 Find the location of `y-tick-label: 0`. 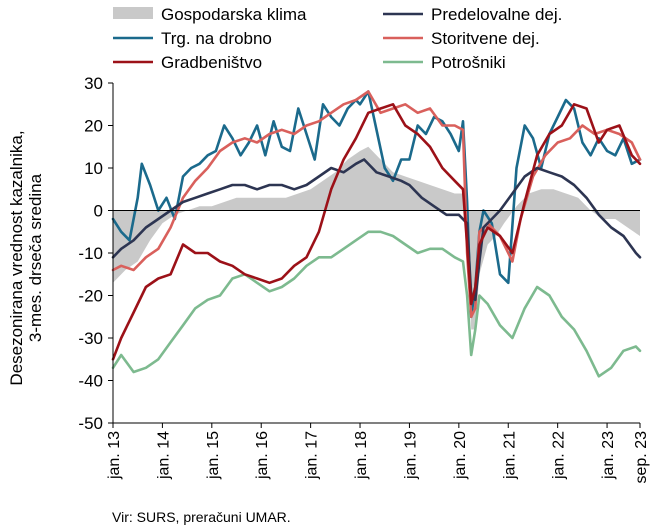

y-tick-label: 0 is located at coordinates (98, 211).